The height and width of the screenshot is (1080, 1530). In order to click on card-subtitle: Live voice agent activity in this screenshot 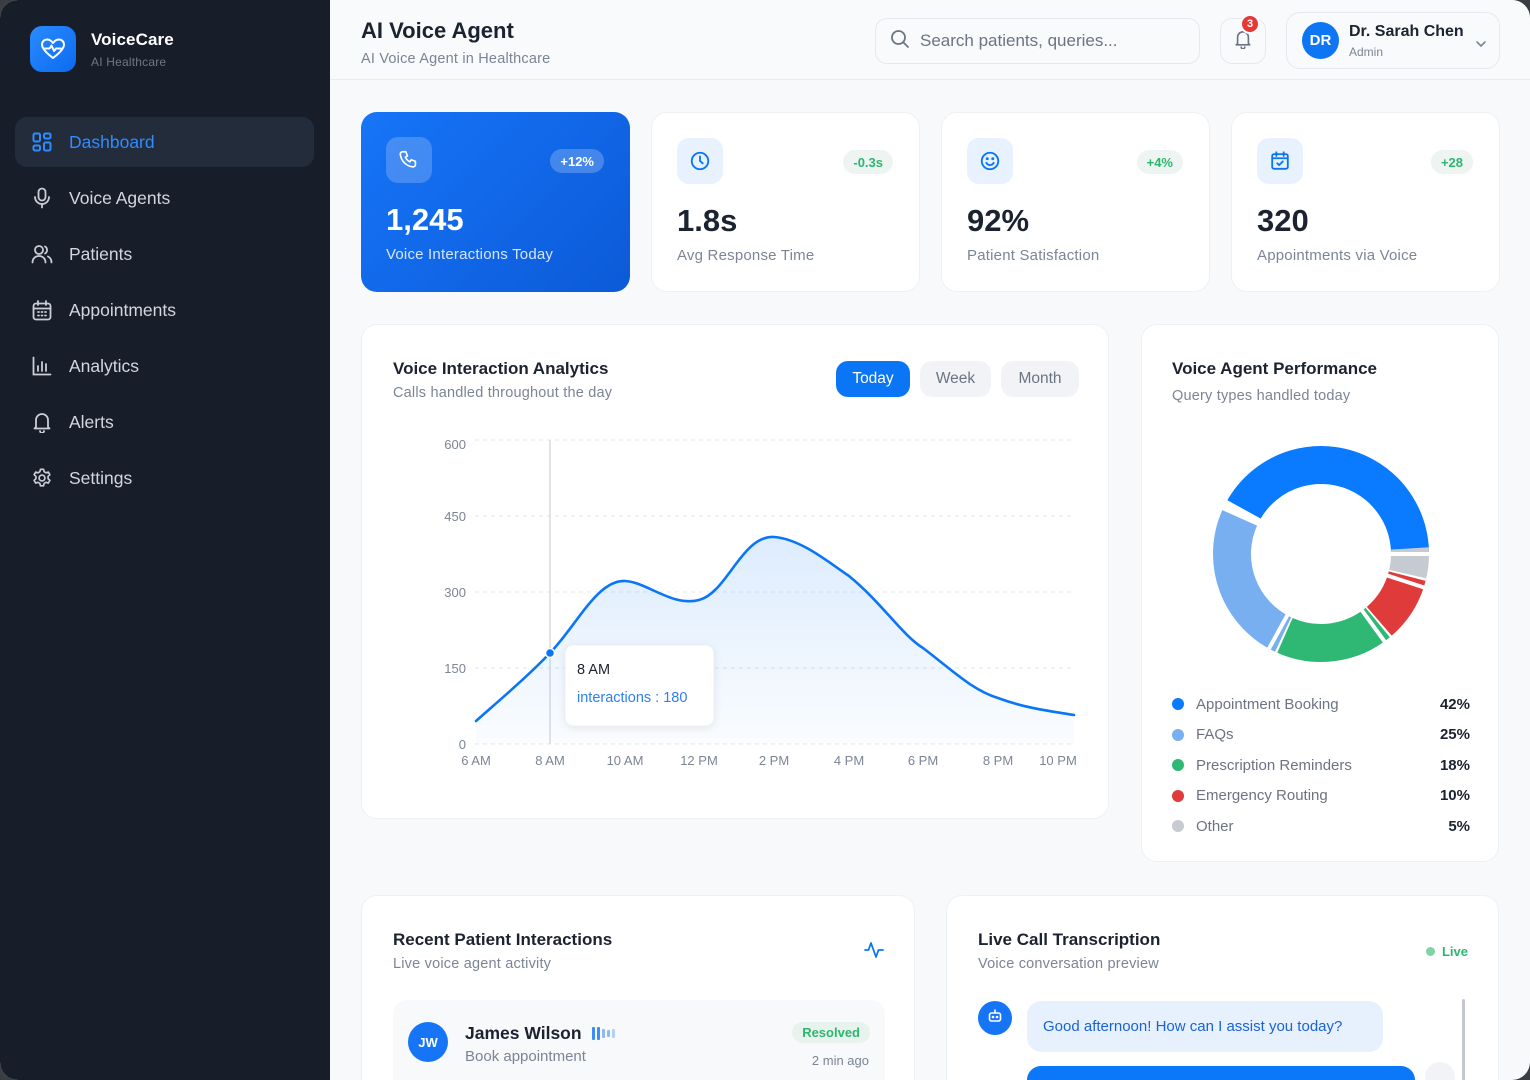, I will do `click(472, 964)`.